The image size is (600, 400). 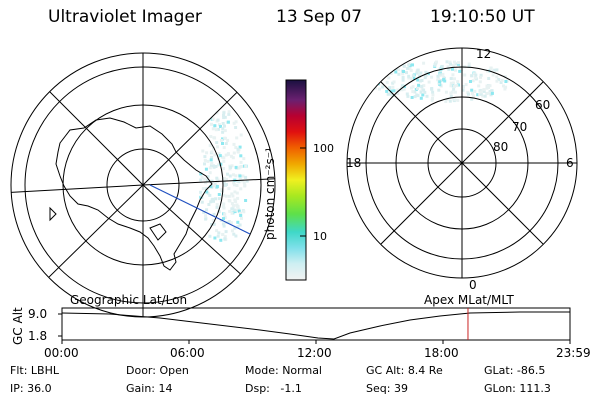 What do you see at coordinates (187, 353) in the screenshot?
I see `xtick-0600: 06:00` at bounding box center [187, 353].